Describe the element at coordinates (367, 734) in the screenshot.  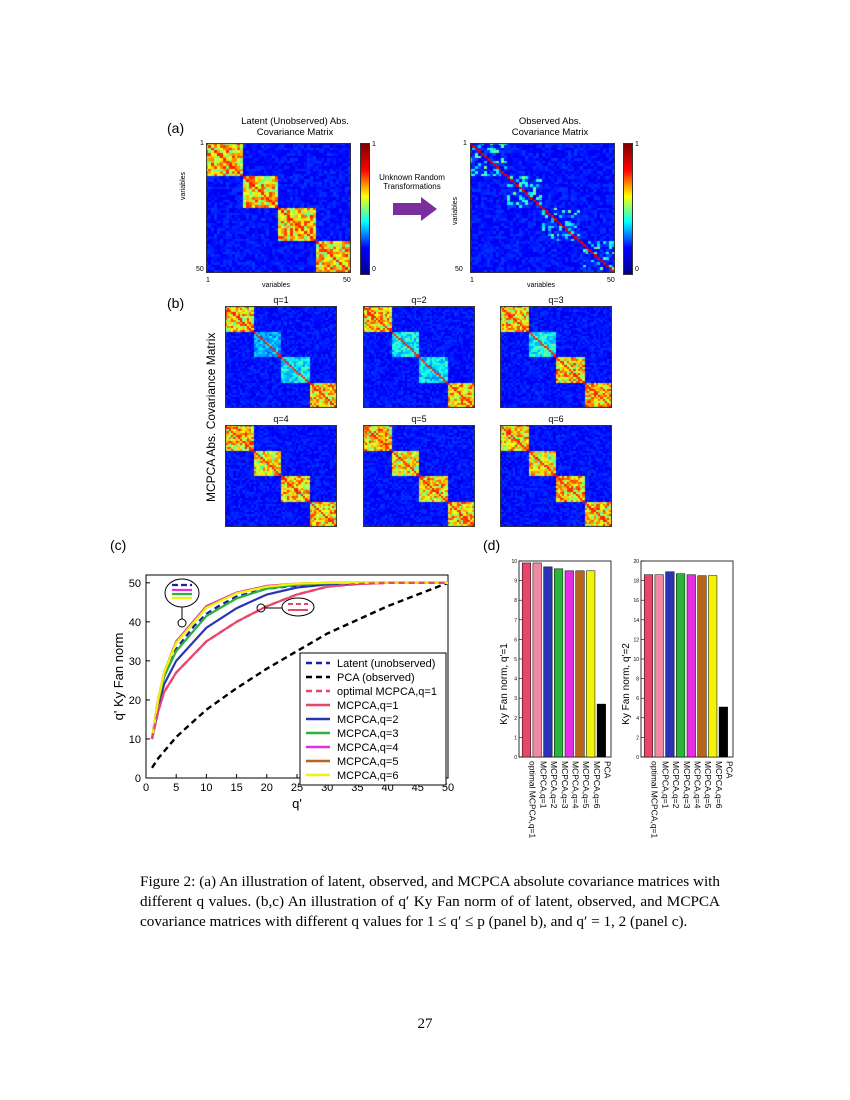
I see `legend-entry-5: MCPCA,q=3` at that location.